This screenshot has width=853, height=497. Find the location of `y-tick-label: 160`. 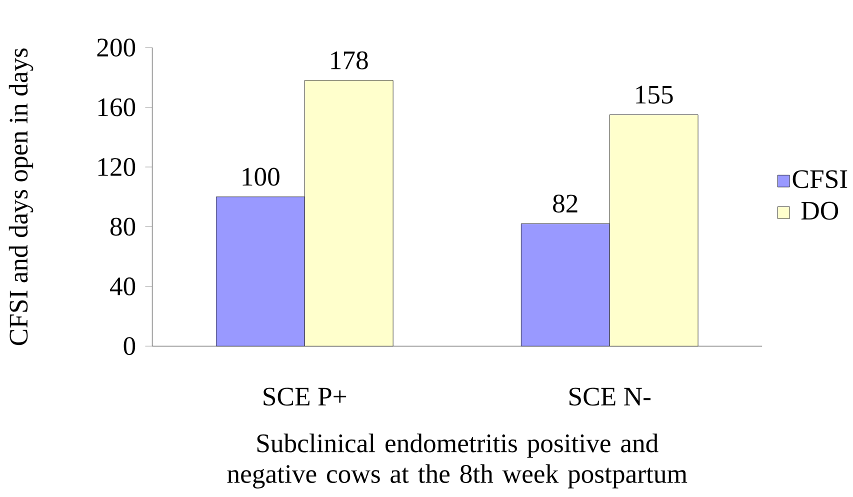

y-tick-label: 160 is located at coordinates (117, 107).